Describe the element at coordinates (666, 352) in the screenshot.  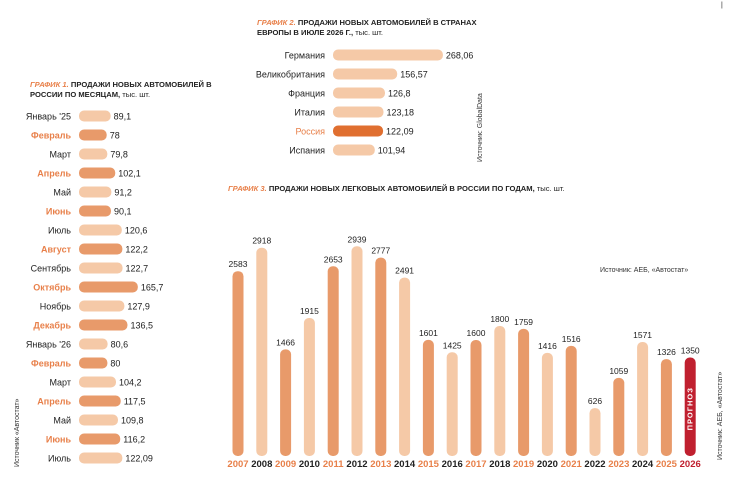
I see `chart3-value-label: 1326` at that location.